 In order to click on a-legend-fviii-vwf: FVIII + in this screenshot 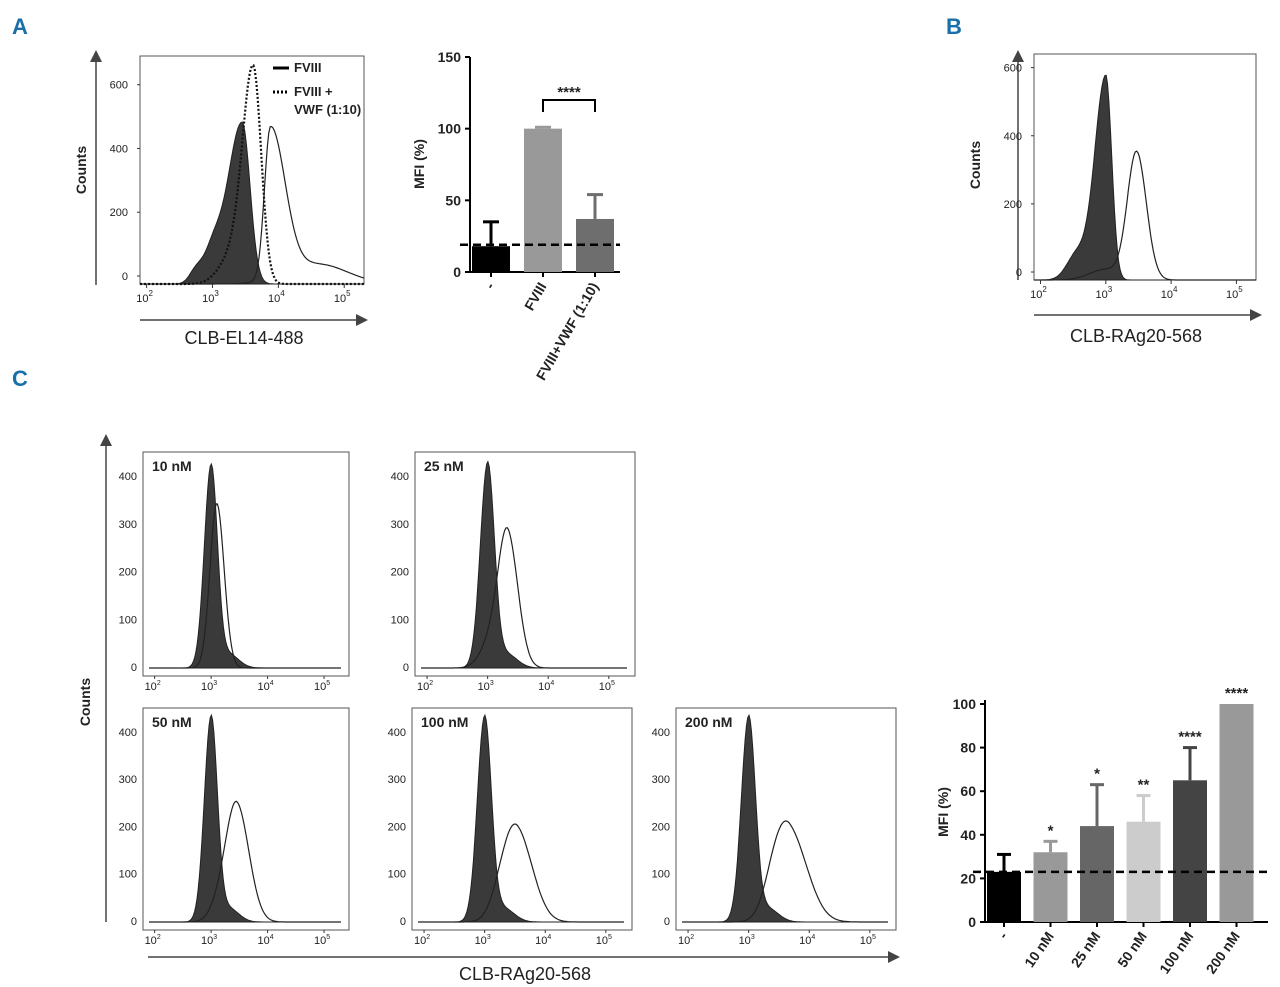, I will do `click(313, 91)`.